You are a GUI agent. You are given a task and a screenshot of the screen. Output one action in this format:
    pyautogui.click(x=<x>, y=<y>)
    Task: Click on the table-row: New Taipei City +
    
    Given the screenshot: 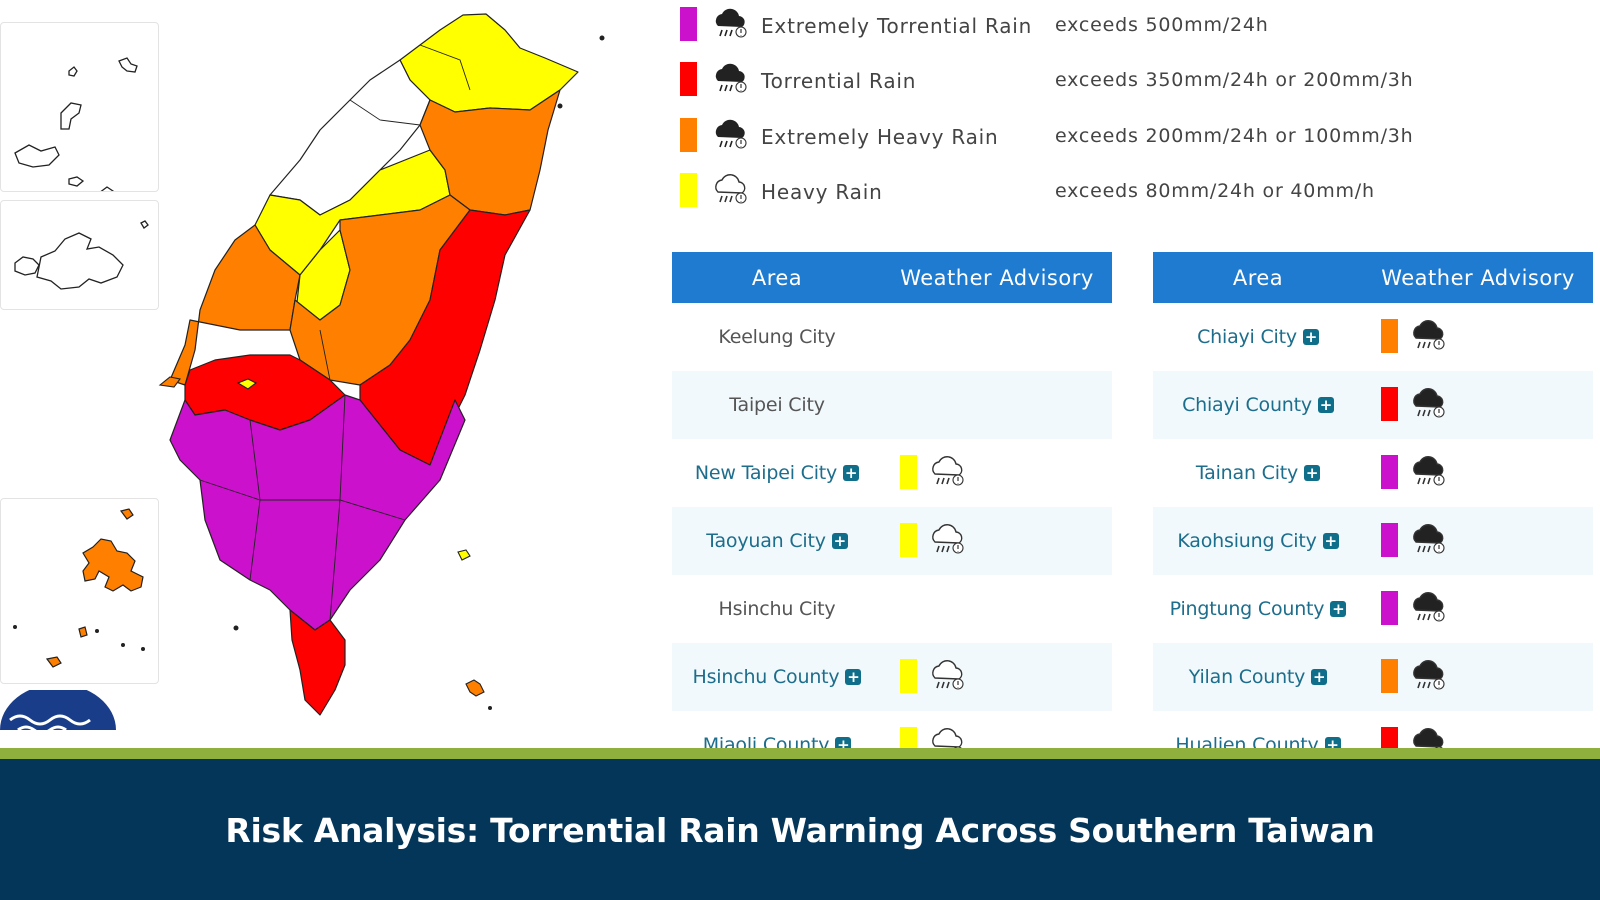 What is the action you would take?
    pyautogui.click(x=892, y=473)
    